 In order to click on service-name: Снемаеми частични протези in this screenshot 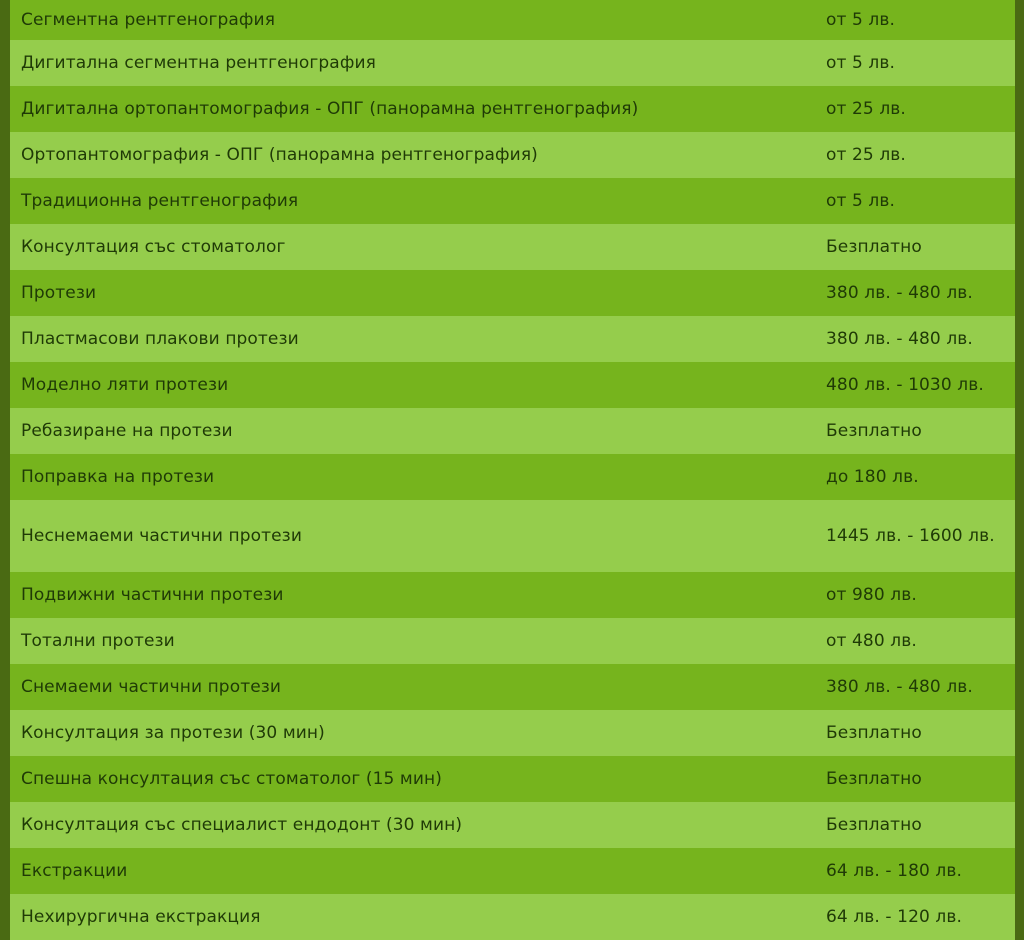, I will do `click(151, 687)`.